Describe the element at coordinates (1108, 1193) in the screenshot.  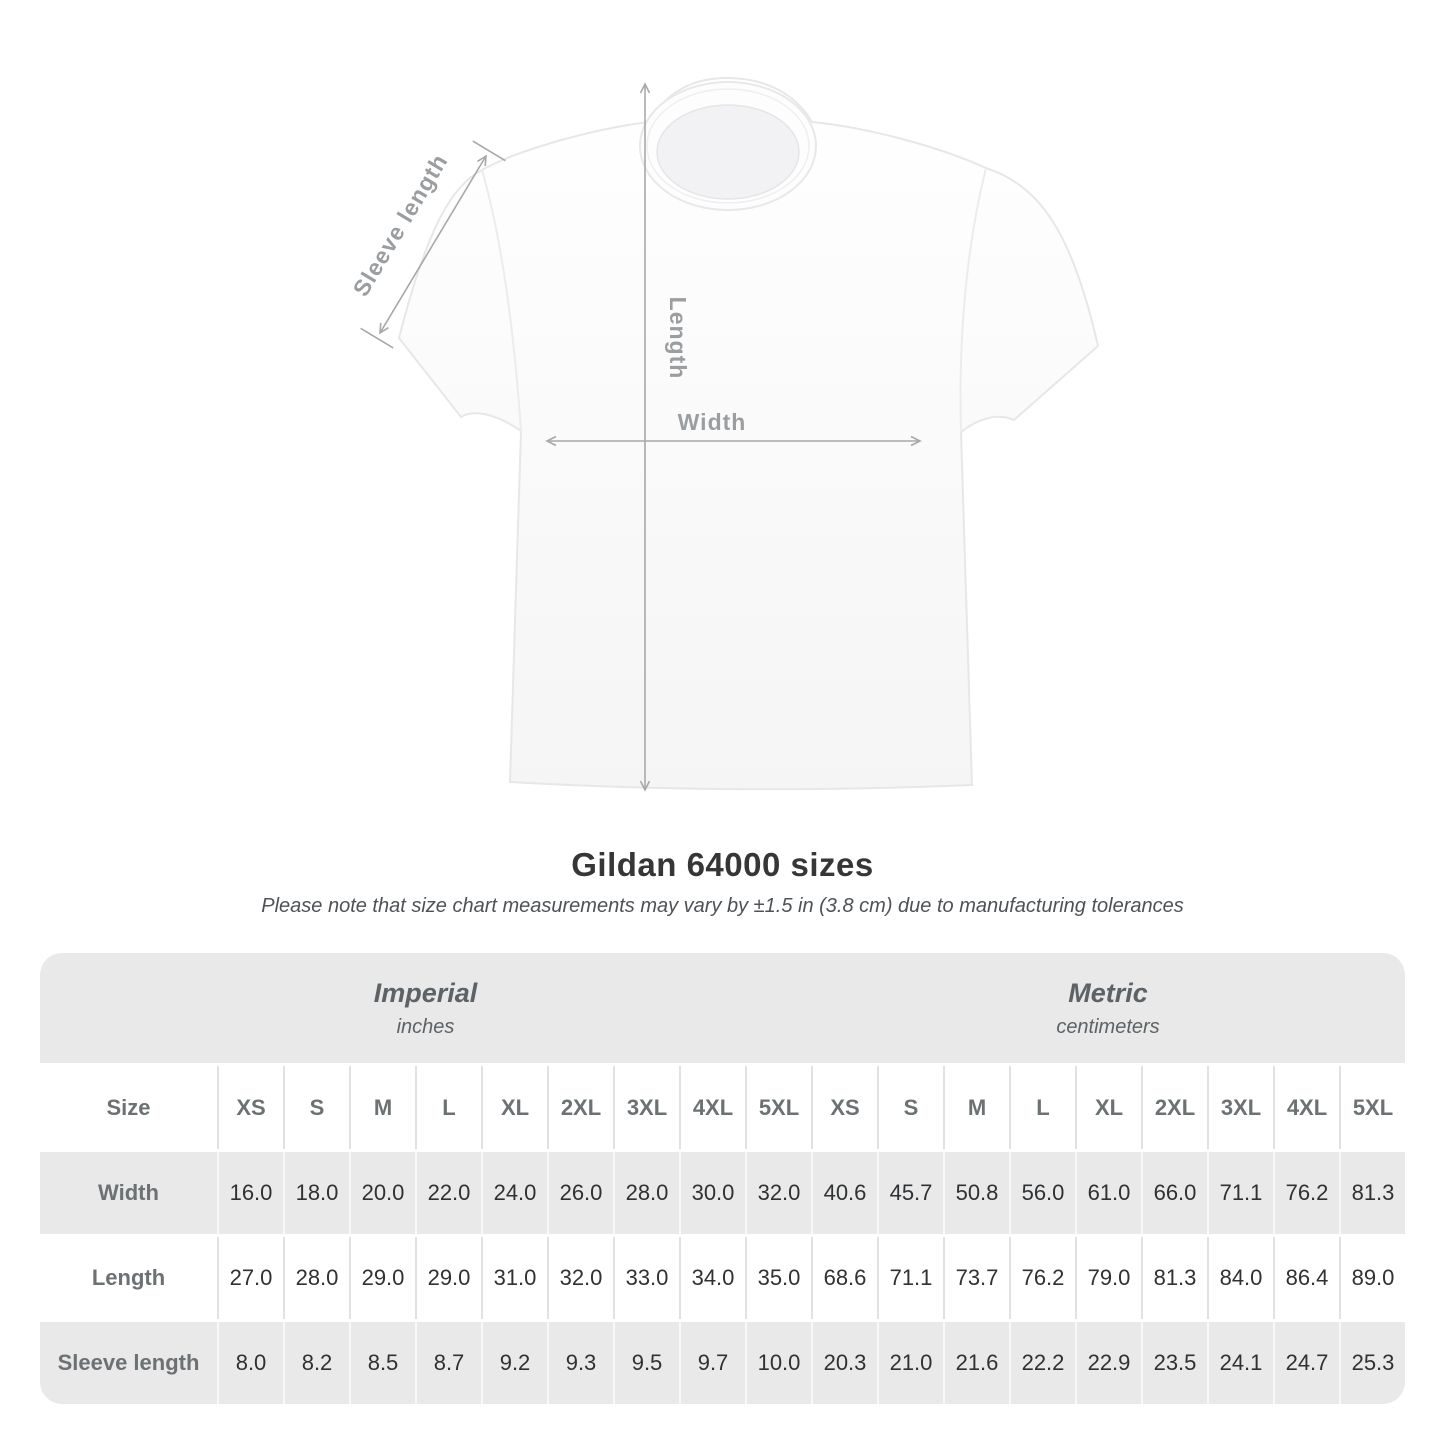
I see `value-cell: 61.0` at that location.